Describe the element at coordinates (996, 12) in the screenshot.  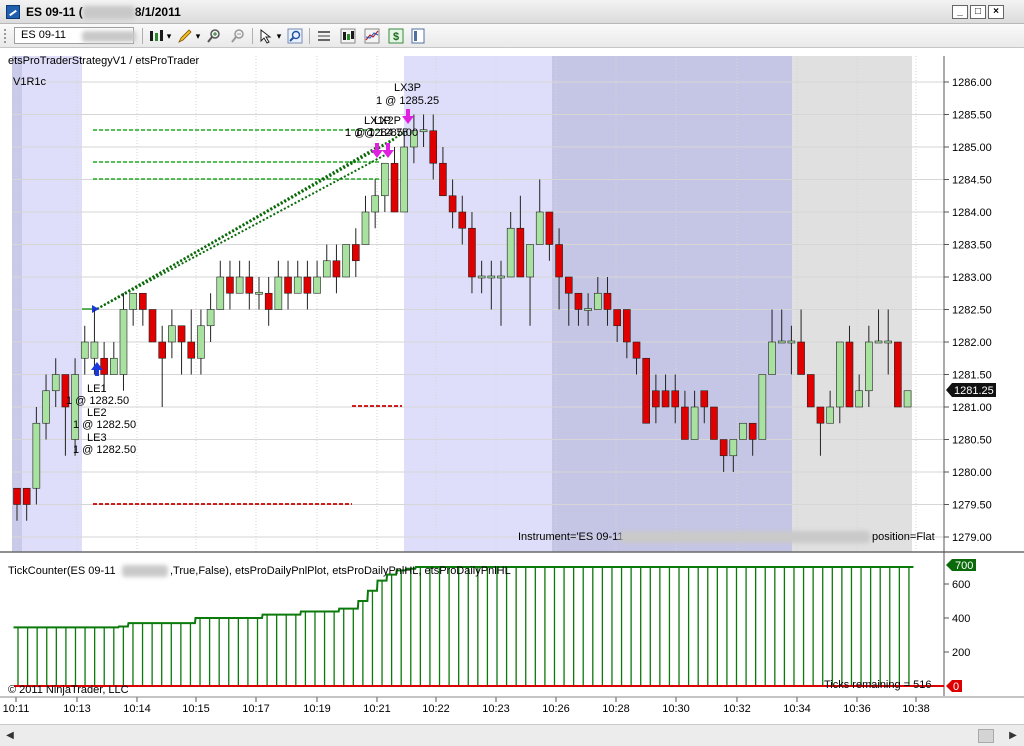
I see `close-button: ×` at that location.